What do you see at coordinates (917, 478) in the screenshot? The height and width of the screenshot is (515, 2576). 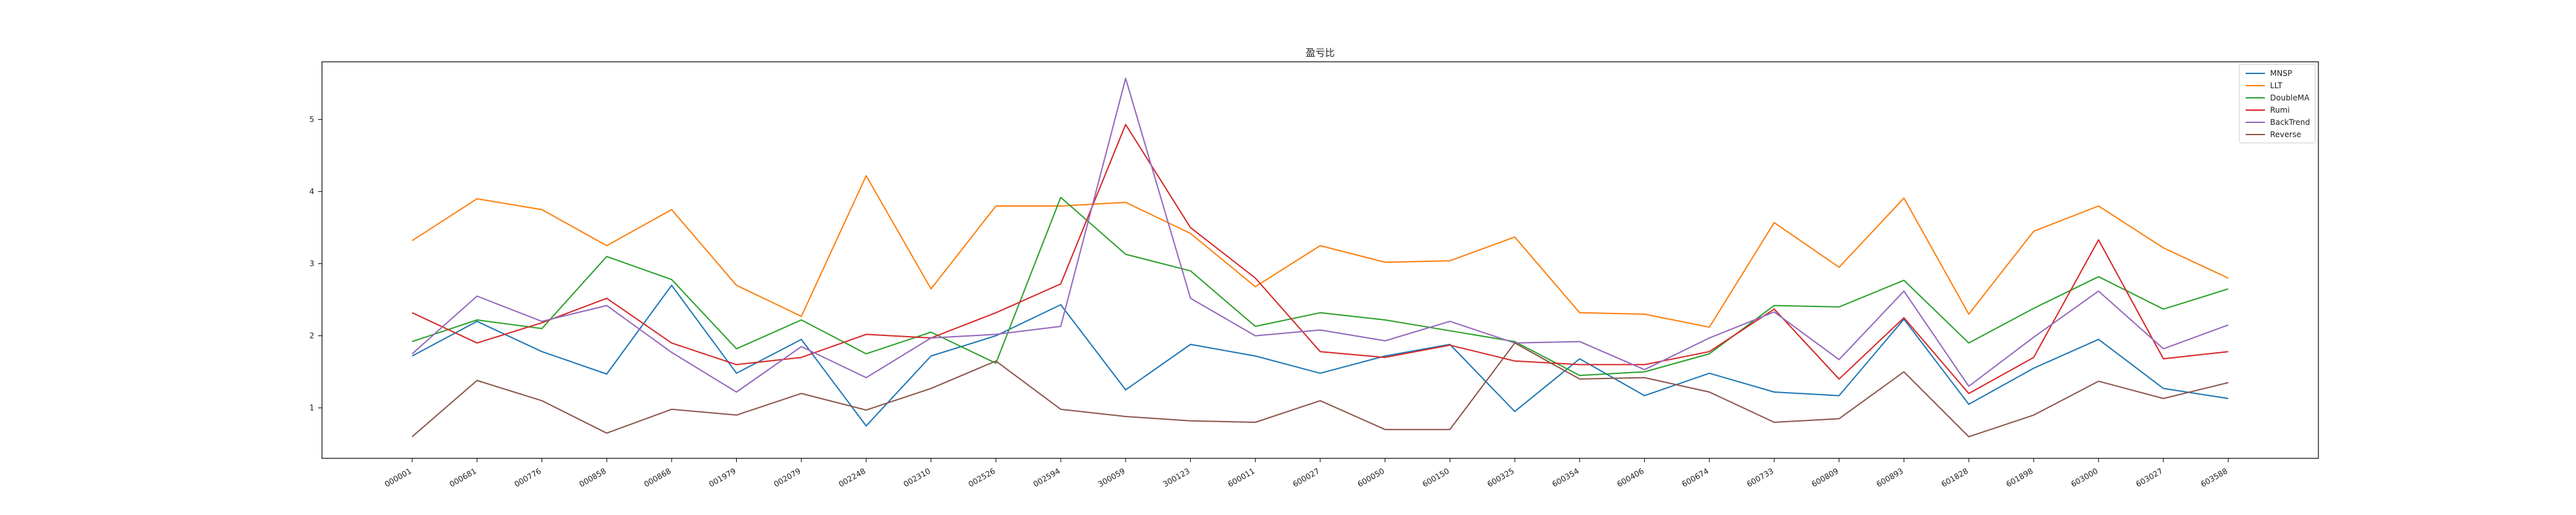 I see `x-tick-label: 002310` at bounding box center [917, 478].